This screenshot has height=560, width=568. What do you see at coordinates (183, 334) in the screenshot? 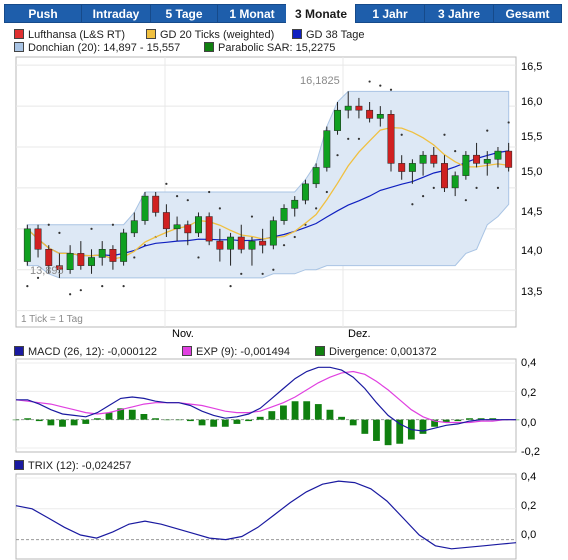
I see `x-tick-nov: Nov.` at bounding box center [183, 334].